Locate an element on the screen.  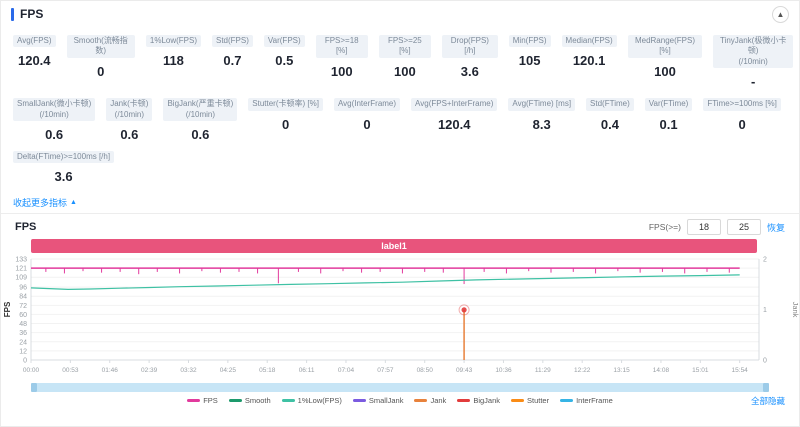
legend-label: InterFrame is located at coordinates (594, 401).